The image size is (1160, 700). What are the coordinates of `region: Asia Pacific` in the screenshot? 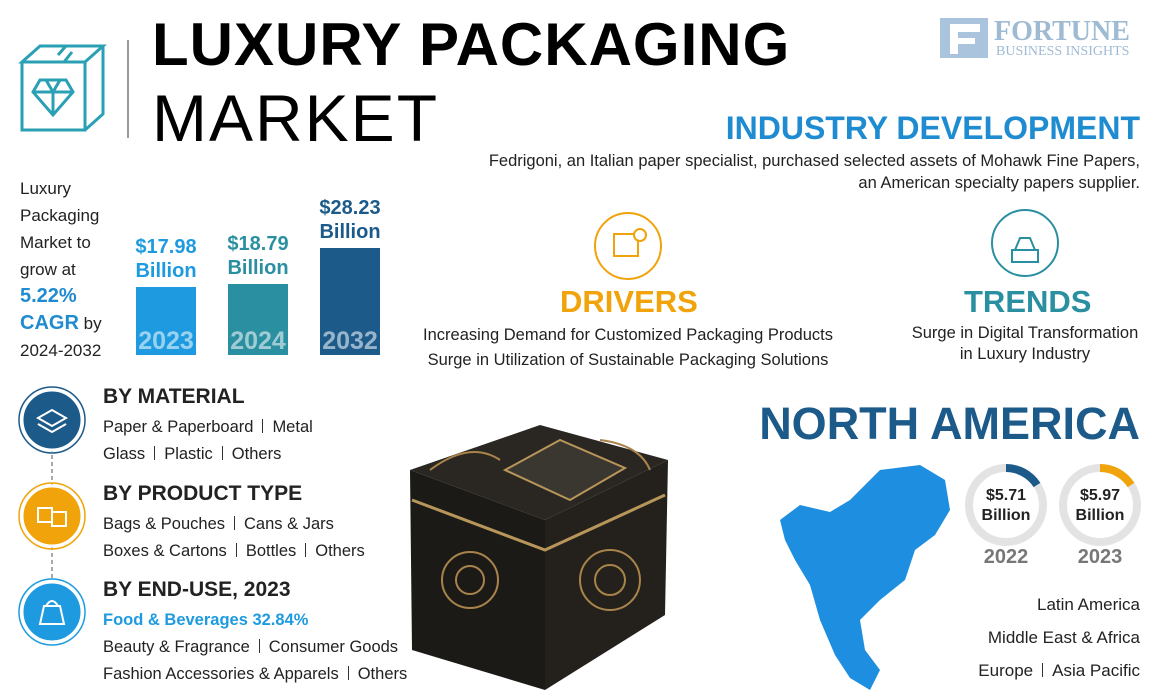 It's located at (1096, 670).